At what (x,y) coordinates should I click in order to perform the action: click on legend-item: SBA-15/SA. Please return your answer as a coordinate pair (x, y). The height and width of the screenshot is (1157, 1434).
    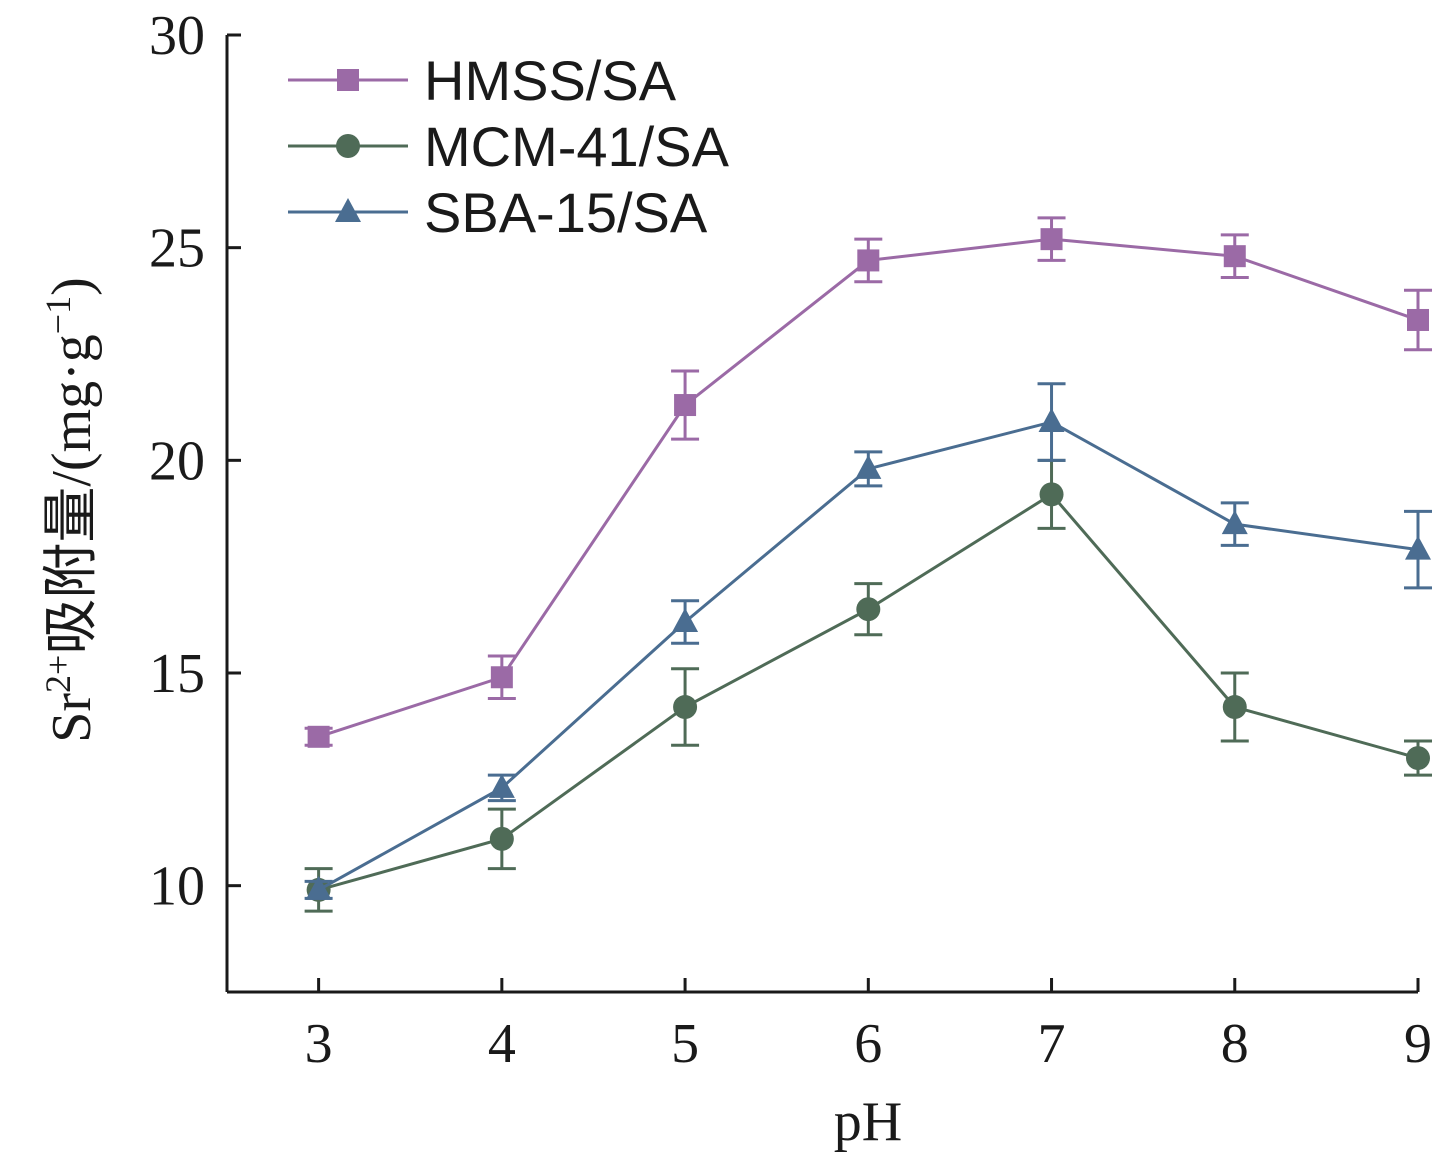
    Looking at the image, I should click on (498, 212).